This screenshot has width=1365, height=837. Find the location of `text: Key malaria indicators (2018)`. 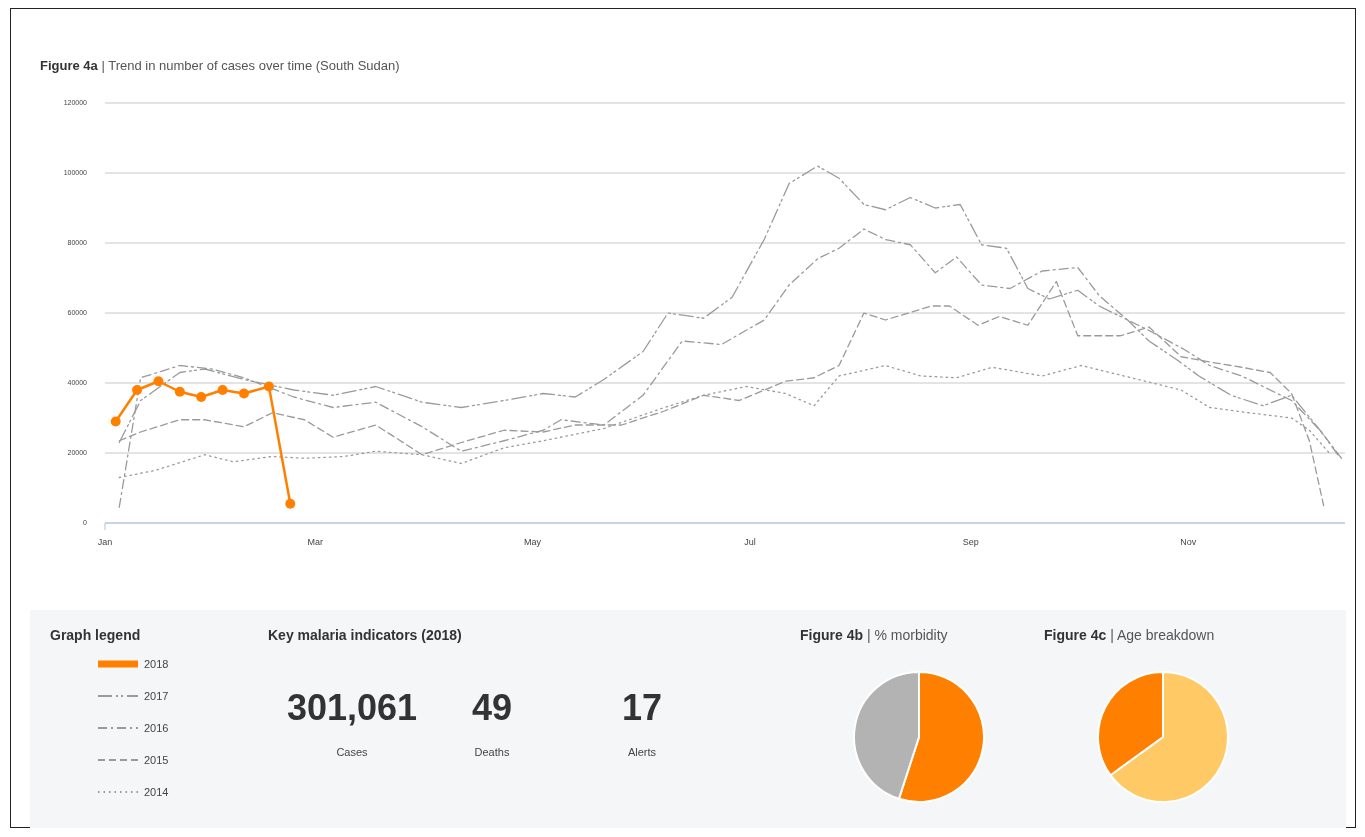

text: Key malaria indicators (2018) is located at coordinates (365, 635).